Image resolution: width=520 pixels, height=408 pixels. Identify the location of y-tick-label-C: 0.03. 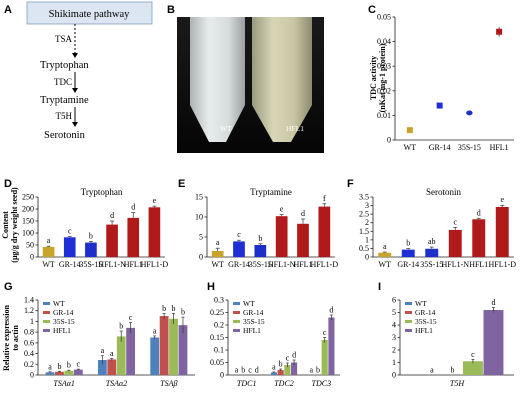
(384, 66).